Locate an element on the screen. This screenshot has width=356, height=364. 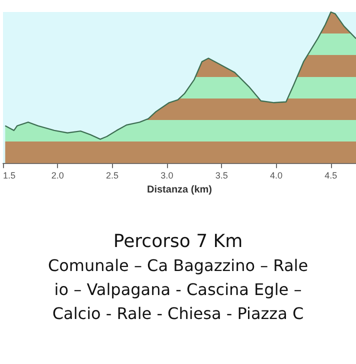
x-tick-label: 4.0 is located at coordinates (276, 175).